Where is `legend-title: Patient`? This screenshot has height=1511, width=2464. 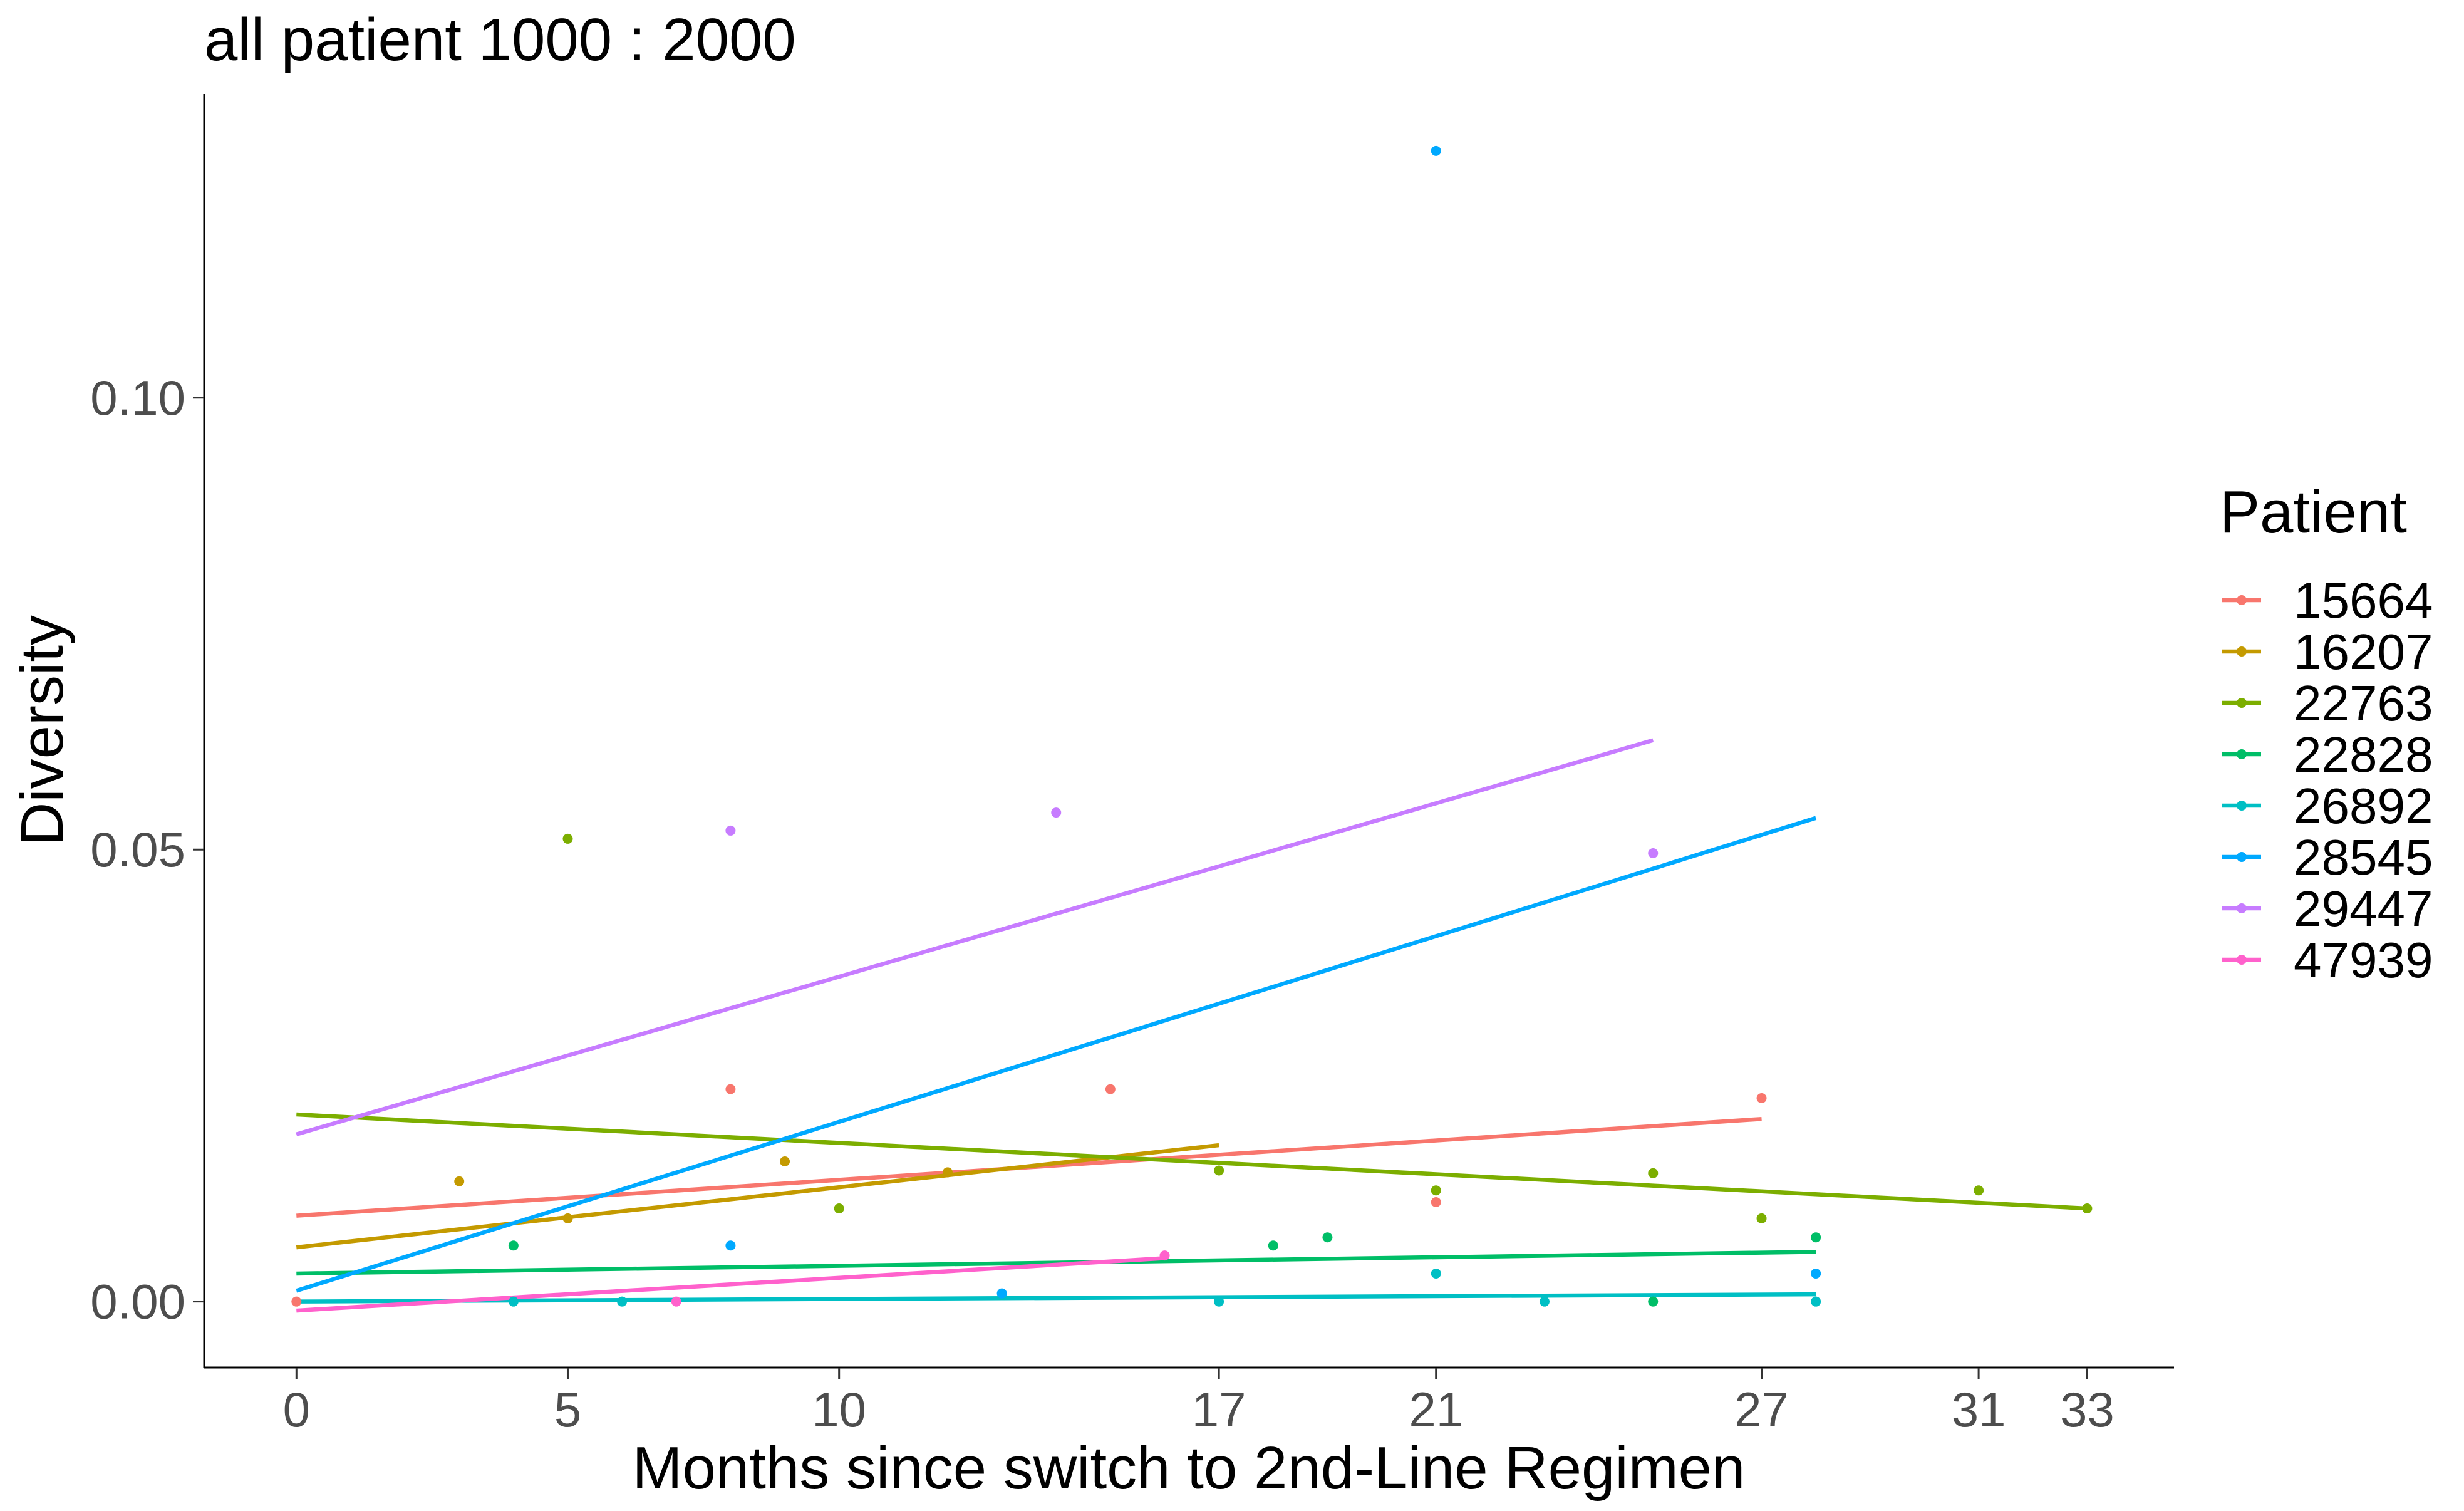
legend-title: Patient is located at coordinates (2313, 512).